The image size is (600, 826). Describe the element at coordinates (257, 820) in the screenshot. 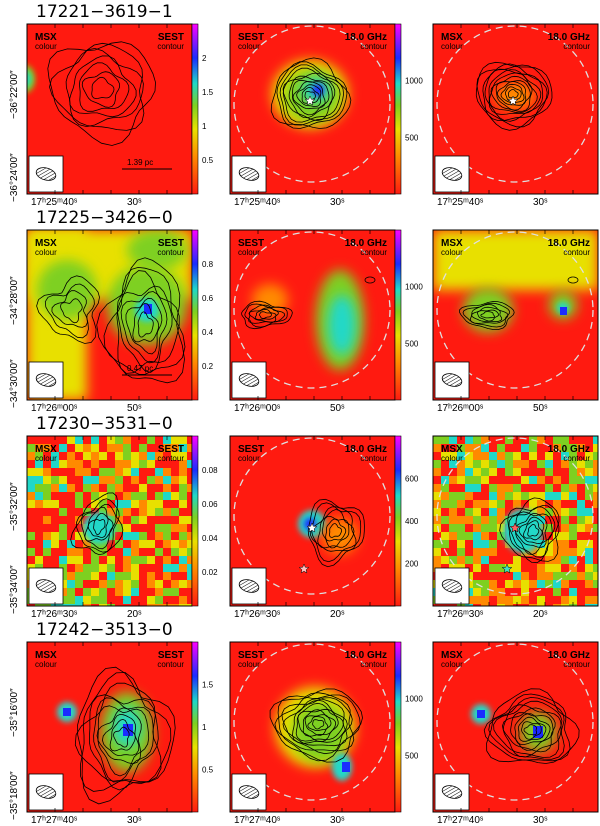

I see `ra-tick-label: 17ʰ27ᵐ40ˢ` at that location.